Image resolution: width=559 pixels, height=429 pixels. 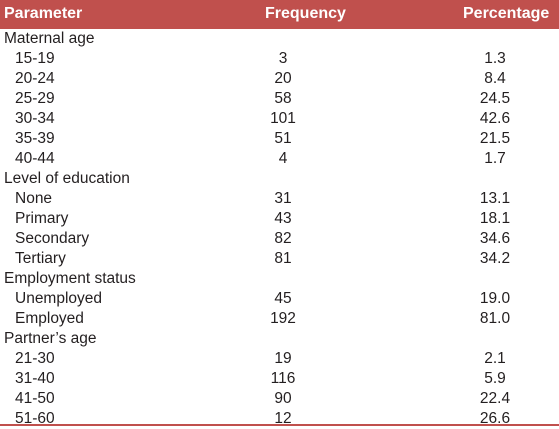 What do you see at coordinates (495, 258) in the screenshot?
I see `percentage-cell: 34.2` at bounding box center [495, 258].